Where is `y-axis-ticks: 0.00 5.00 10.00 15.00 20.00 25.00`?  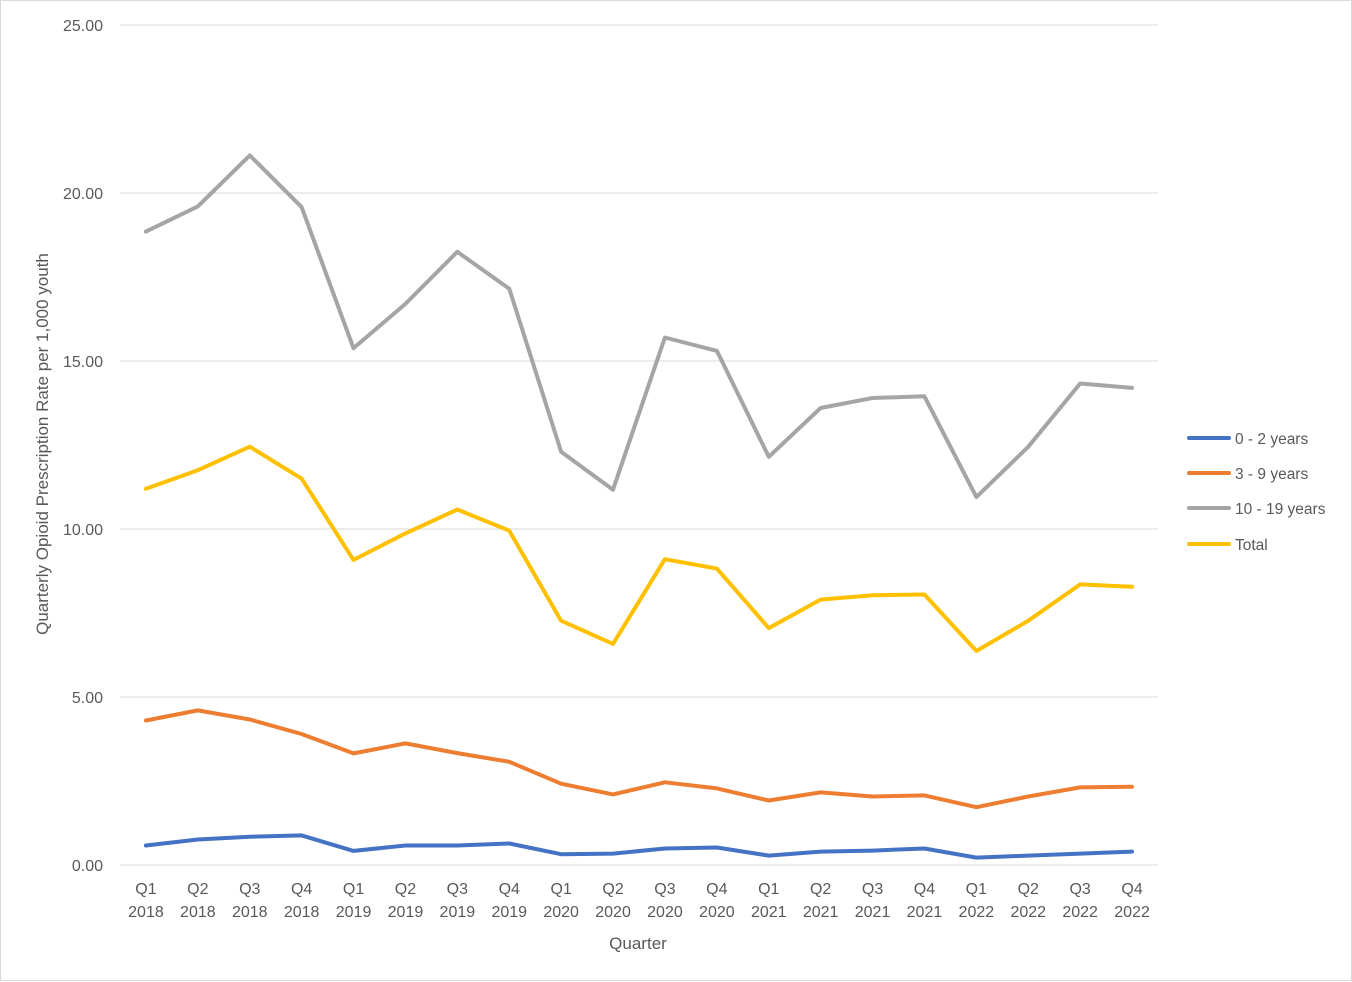
y-axis-ticks: 0.00 5.00 10.00 15.00 20.00 25.00 is located at coordinates (83, 446).